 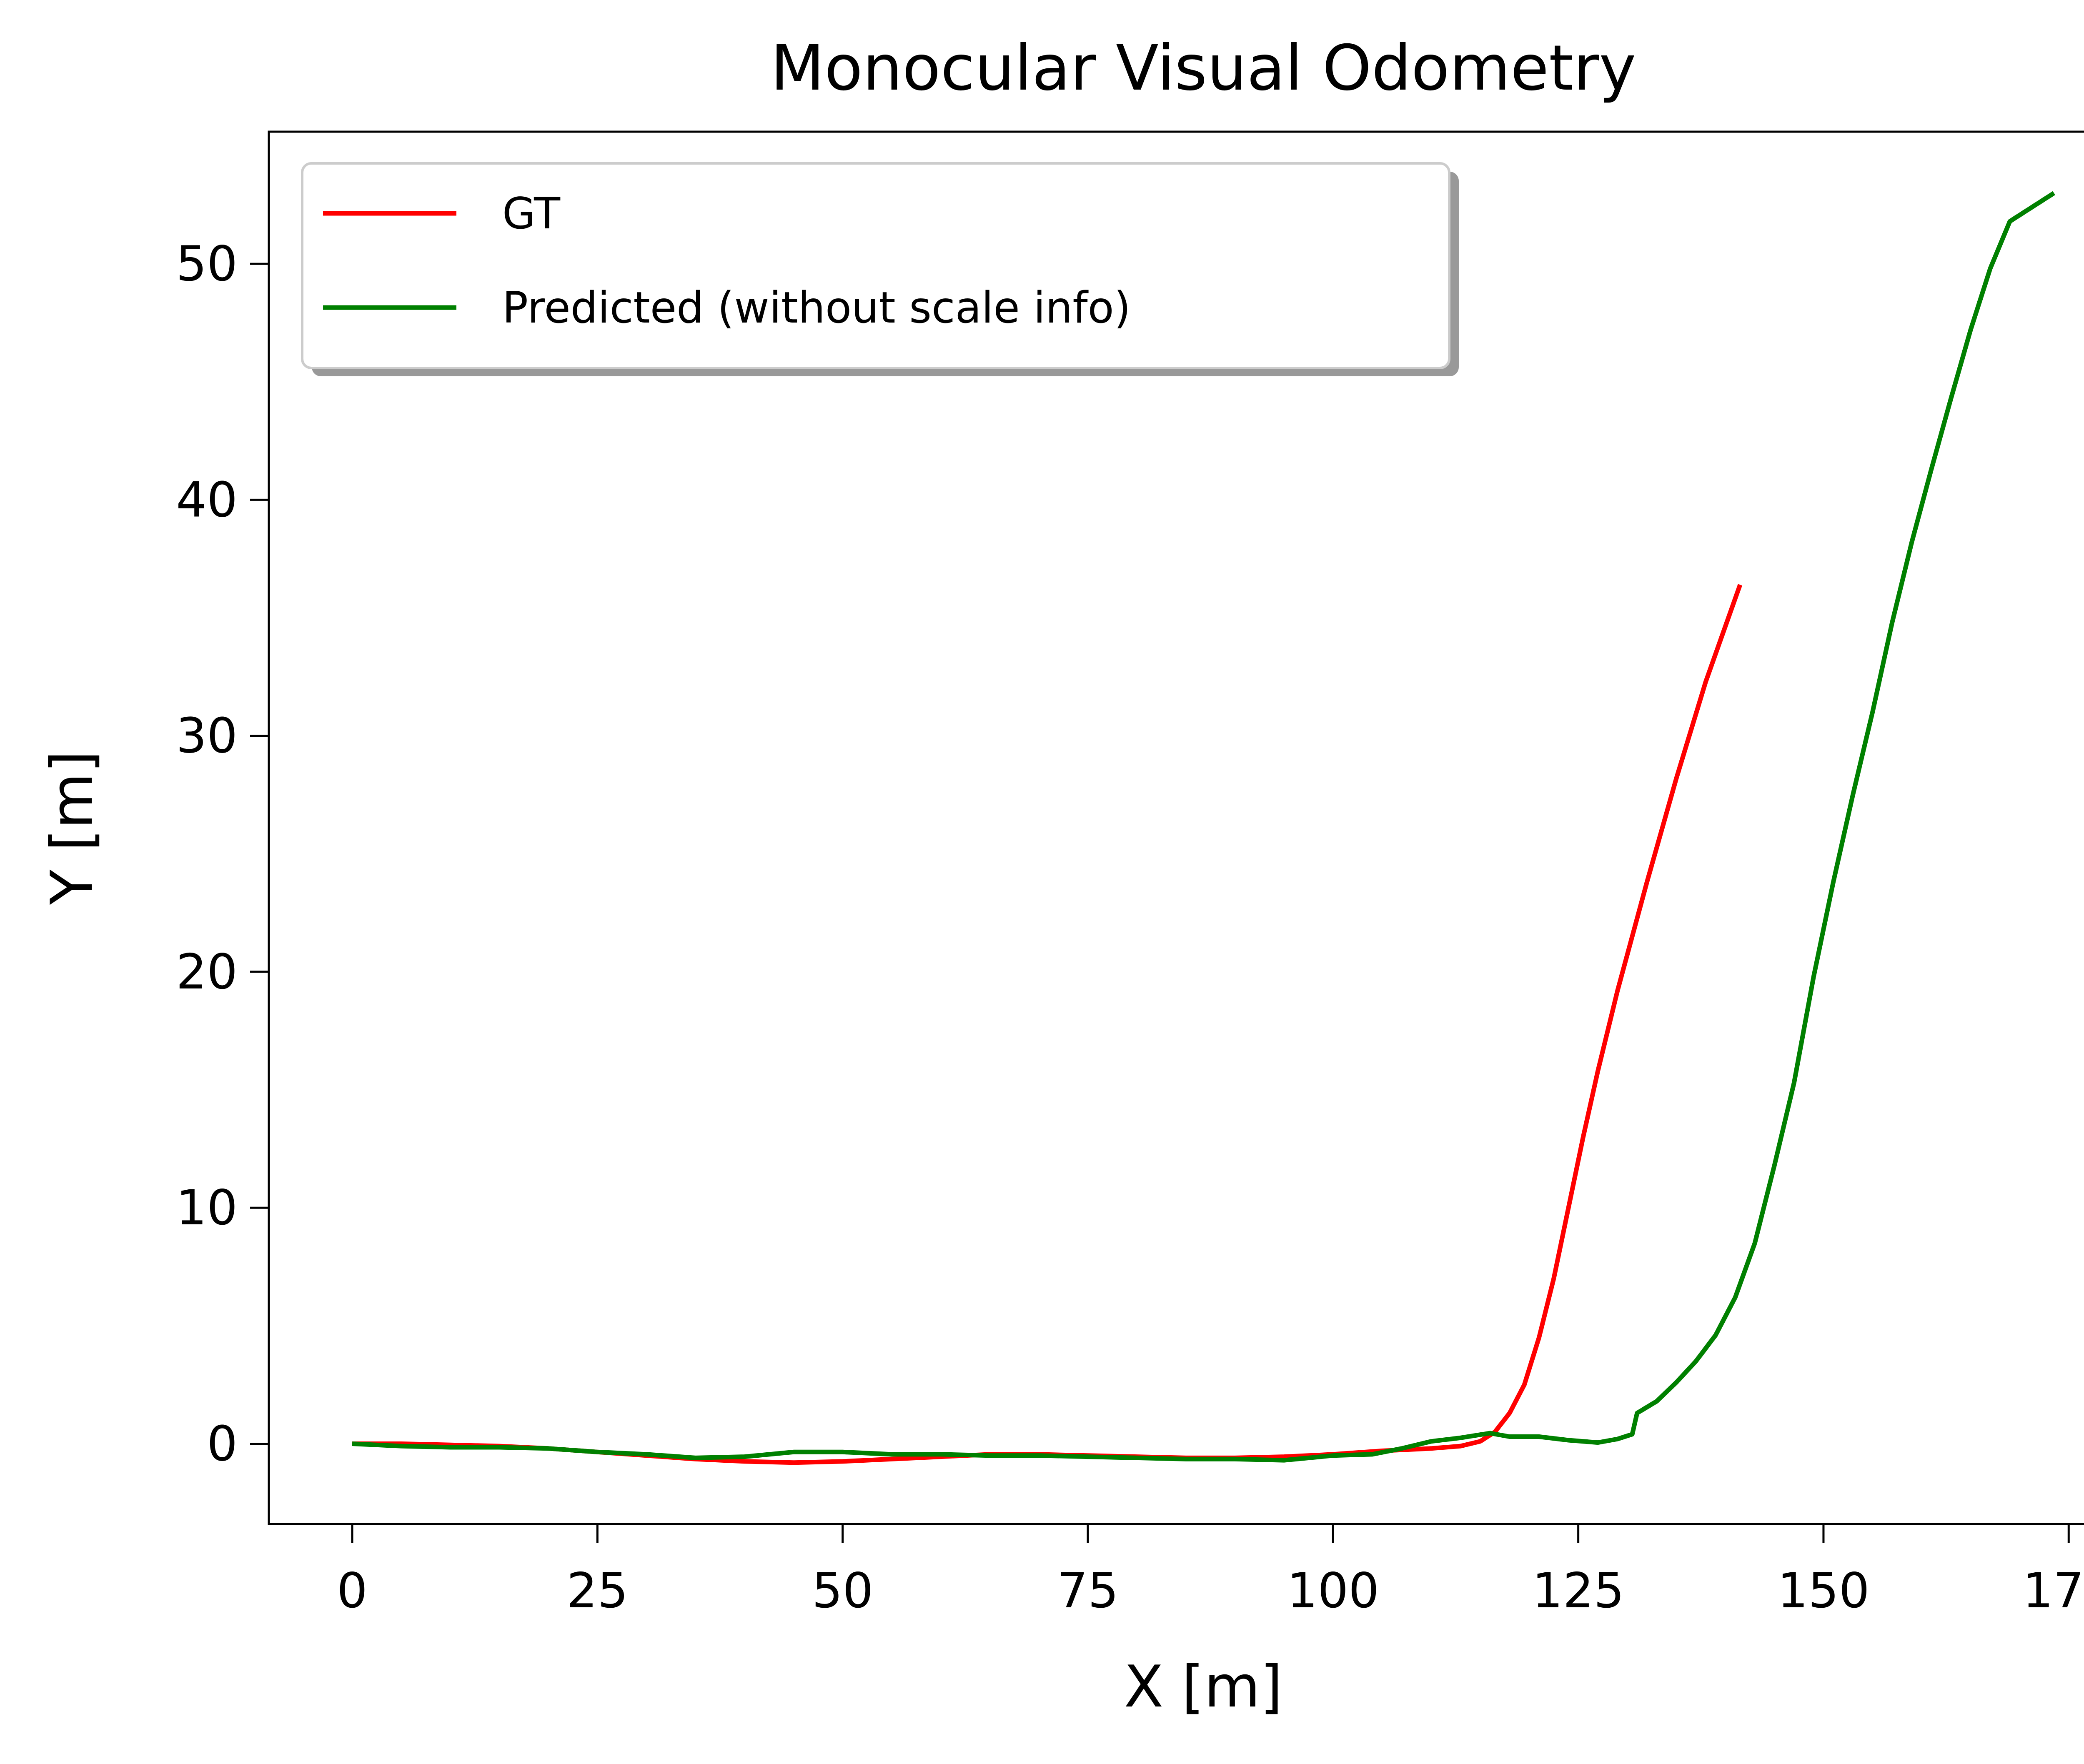 What do you see at coordinates (222, 1444) in the screenshot?
I see `y-tick-label: 0` at bounding box center [222, 1444].